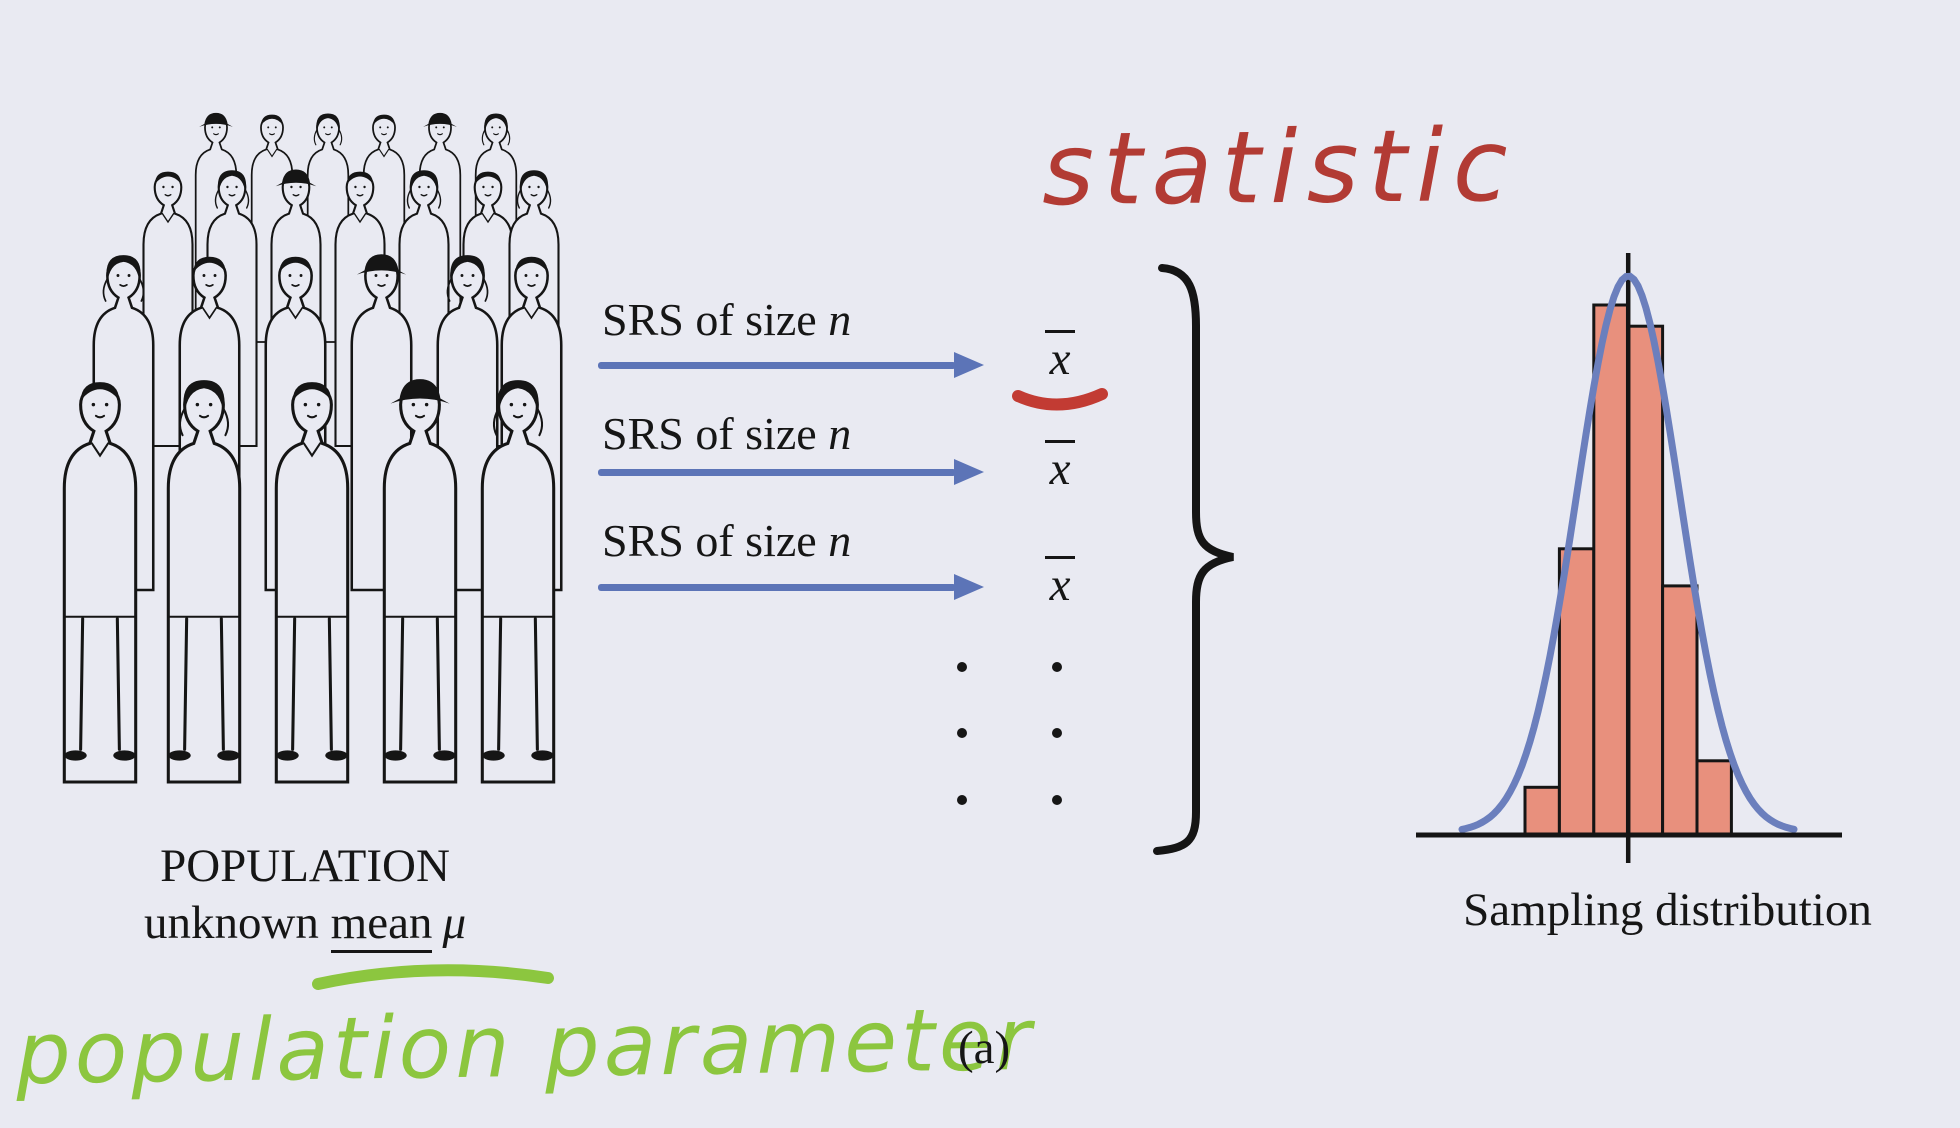 This screenshot has width=1960, height=1128. I want to click on srs-arrow-3-head, so click(969, 587).